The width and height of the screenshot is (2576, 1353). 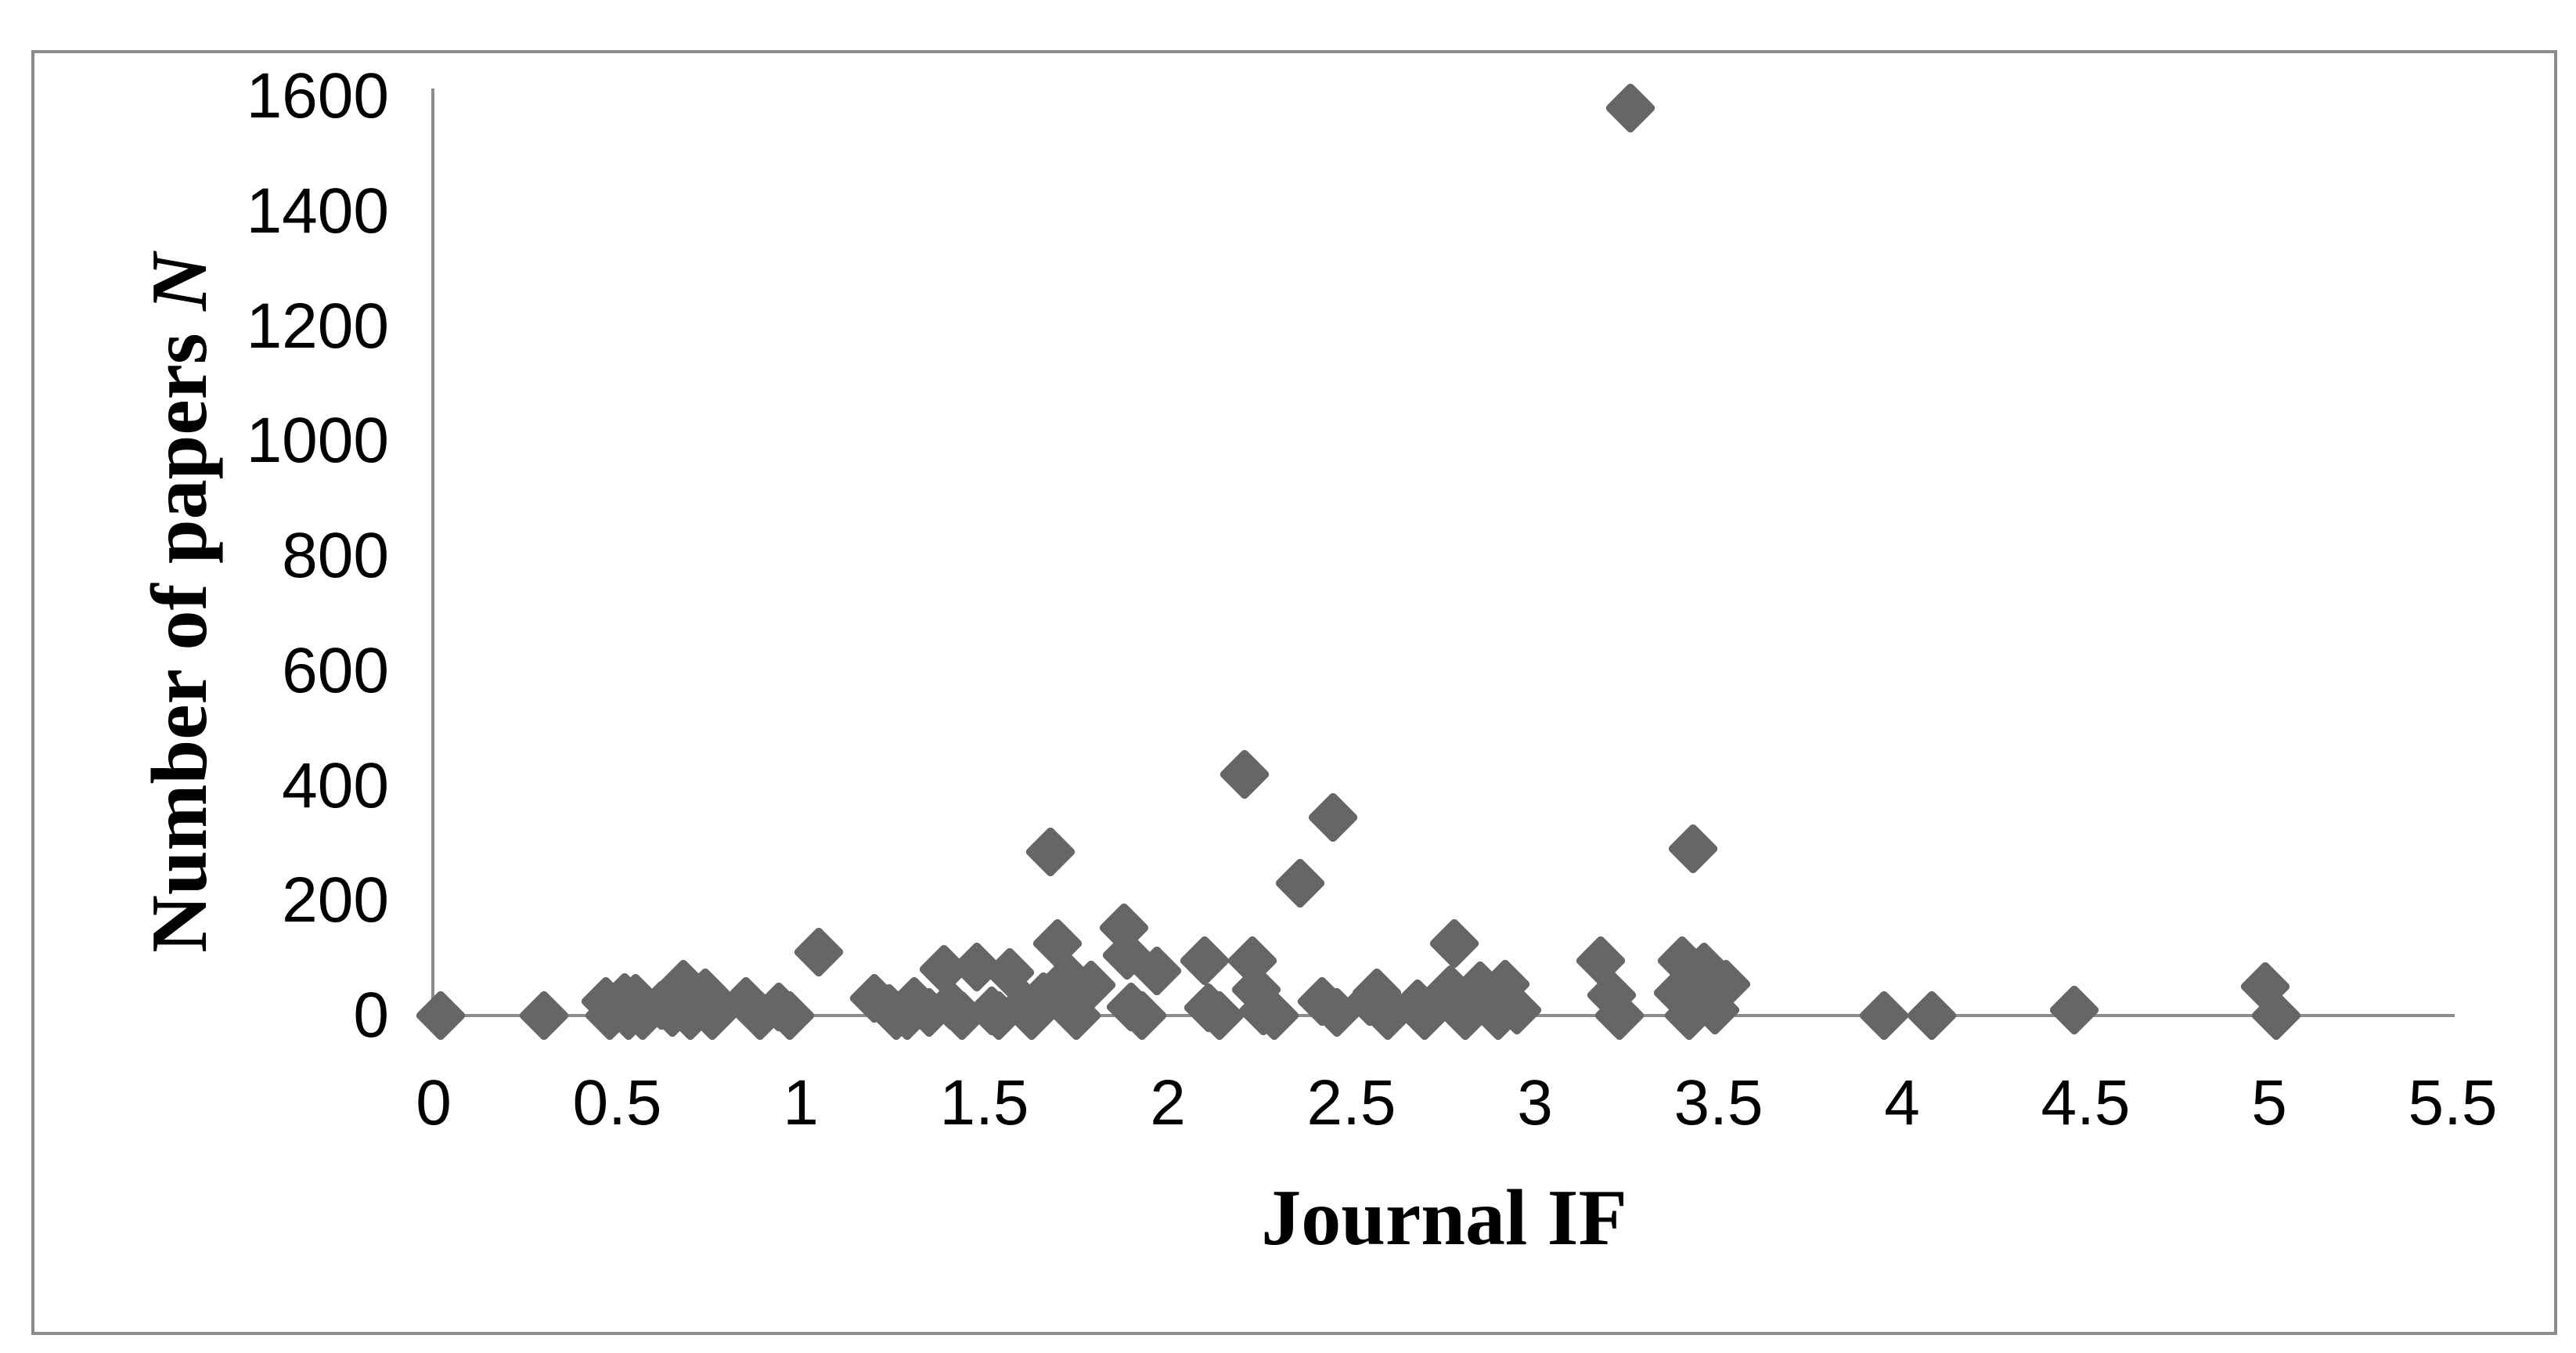 What do you see at coordinates (317, 441) in the screenshot?
I see `y-tick-label: 1000` at bounding box center [317, 441].